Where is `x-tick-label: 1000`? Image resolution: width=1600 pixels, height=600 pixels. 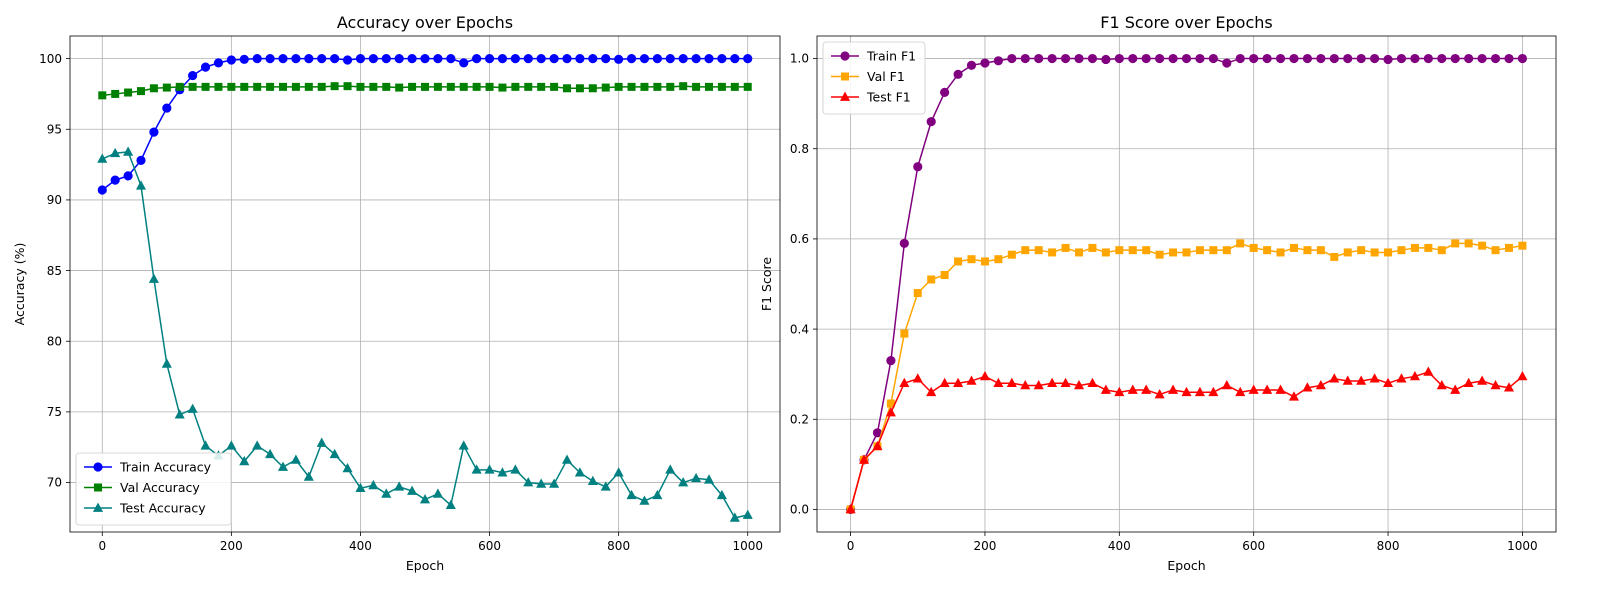
x-tick-label: 1000 is located at coordinates (747, 546).